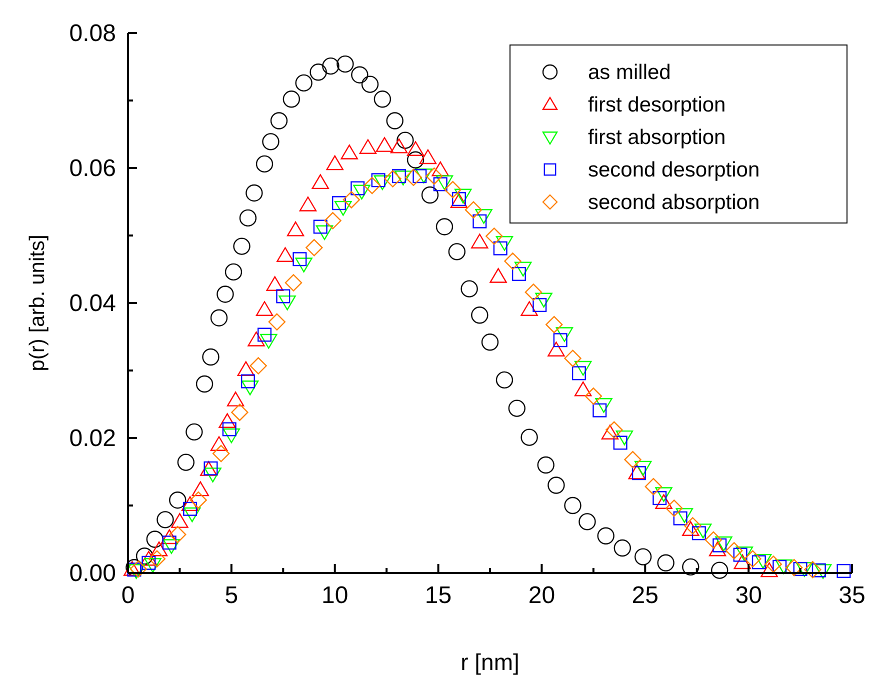 This screenshot has height=679, width=870. What do you see at coordinates (231, 595) in the screenshot?
I see `x-tick-label: 5` at bounding box center [231, 595].